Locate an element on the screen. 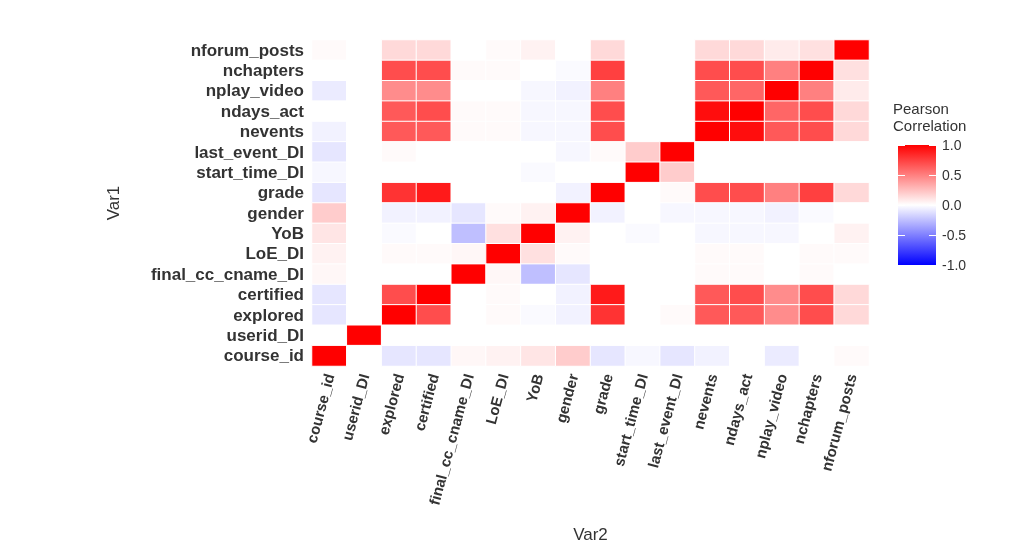 This screenshot has height=548, width=1019. y-tick-label: nevents is located at coordinates (271, 132).